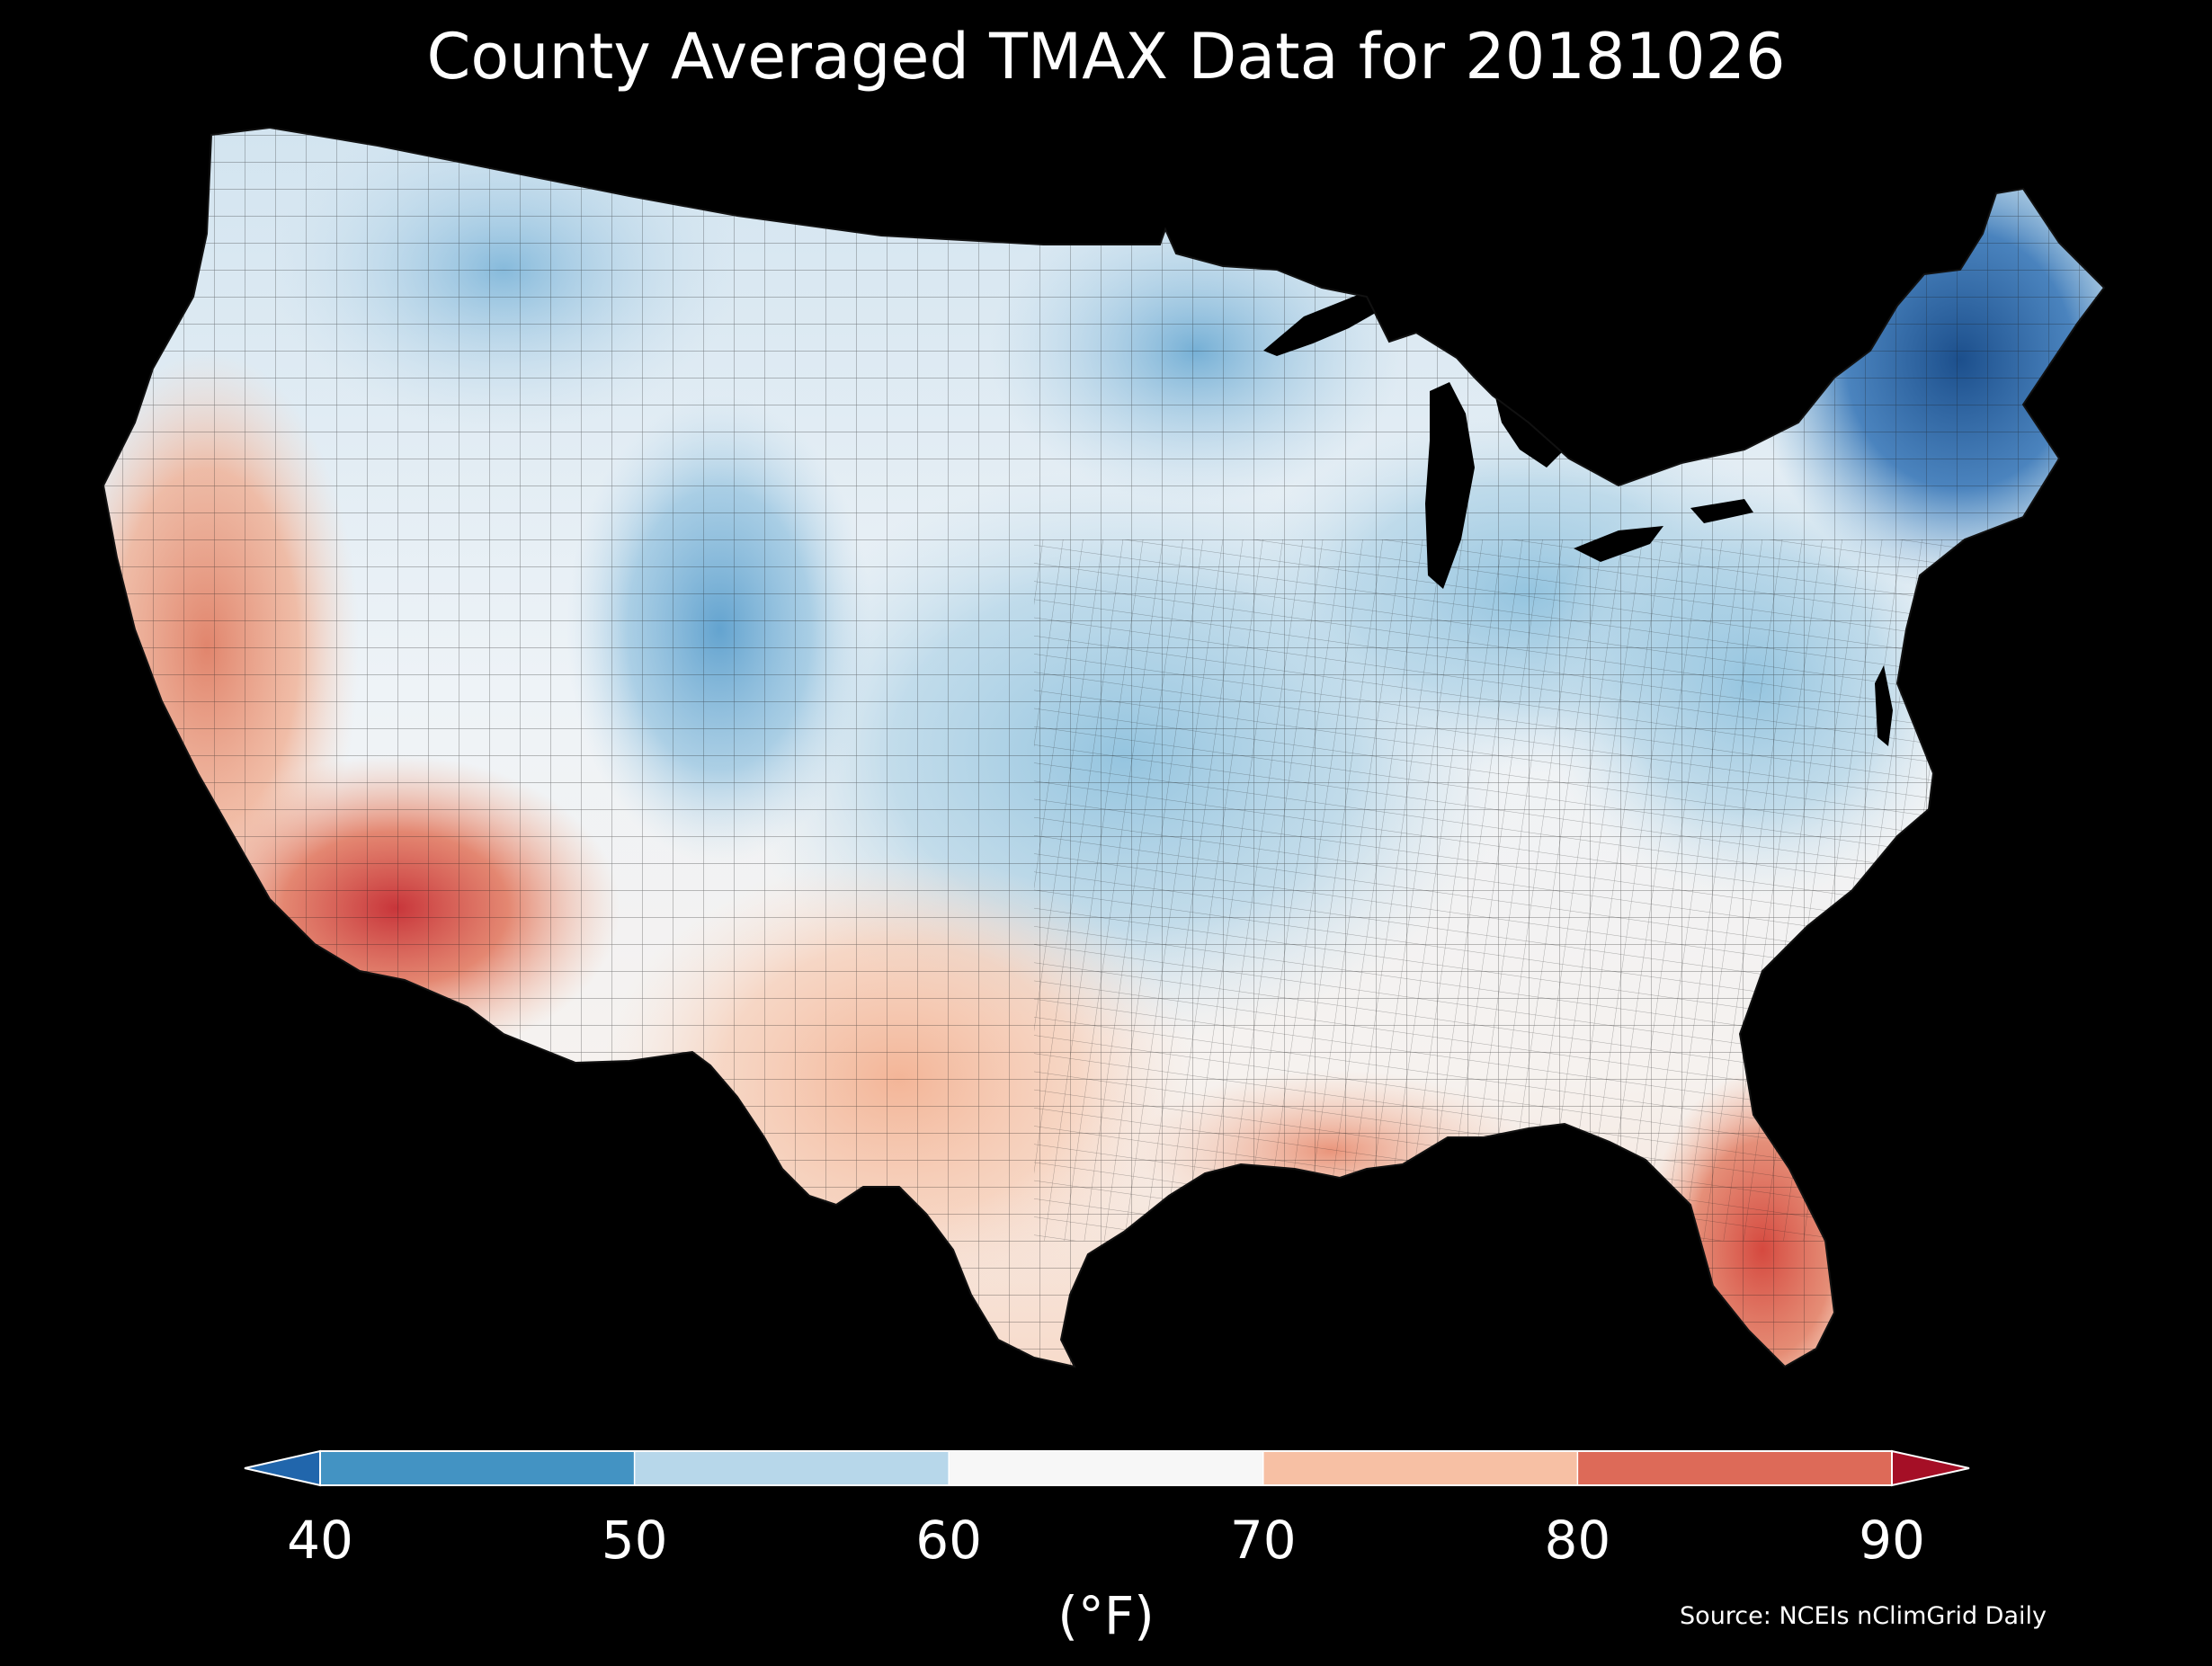  I want to click on colorbar, so click(1107, 1468).